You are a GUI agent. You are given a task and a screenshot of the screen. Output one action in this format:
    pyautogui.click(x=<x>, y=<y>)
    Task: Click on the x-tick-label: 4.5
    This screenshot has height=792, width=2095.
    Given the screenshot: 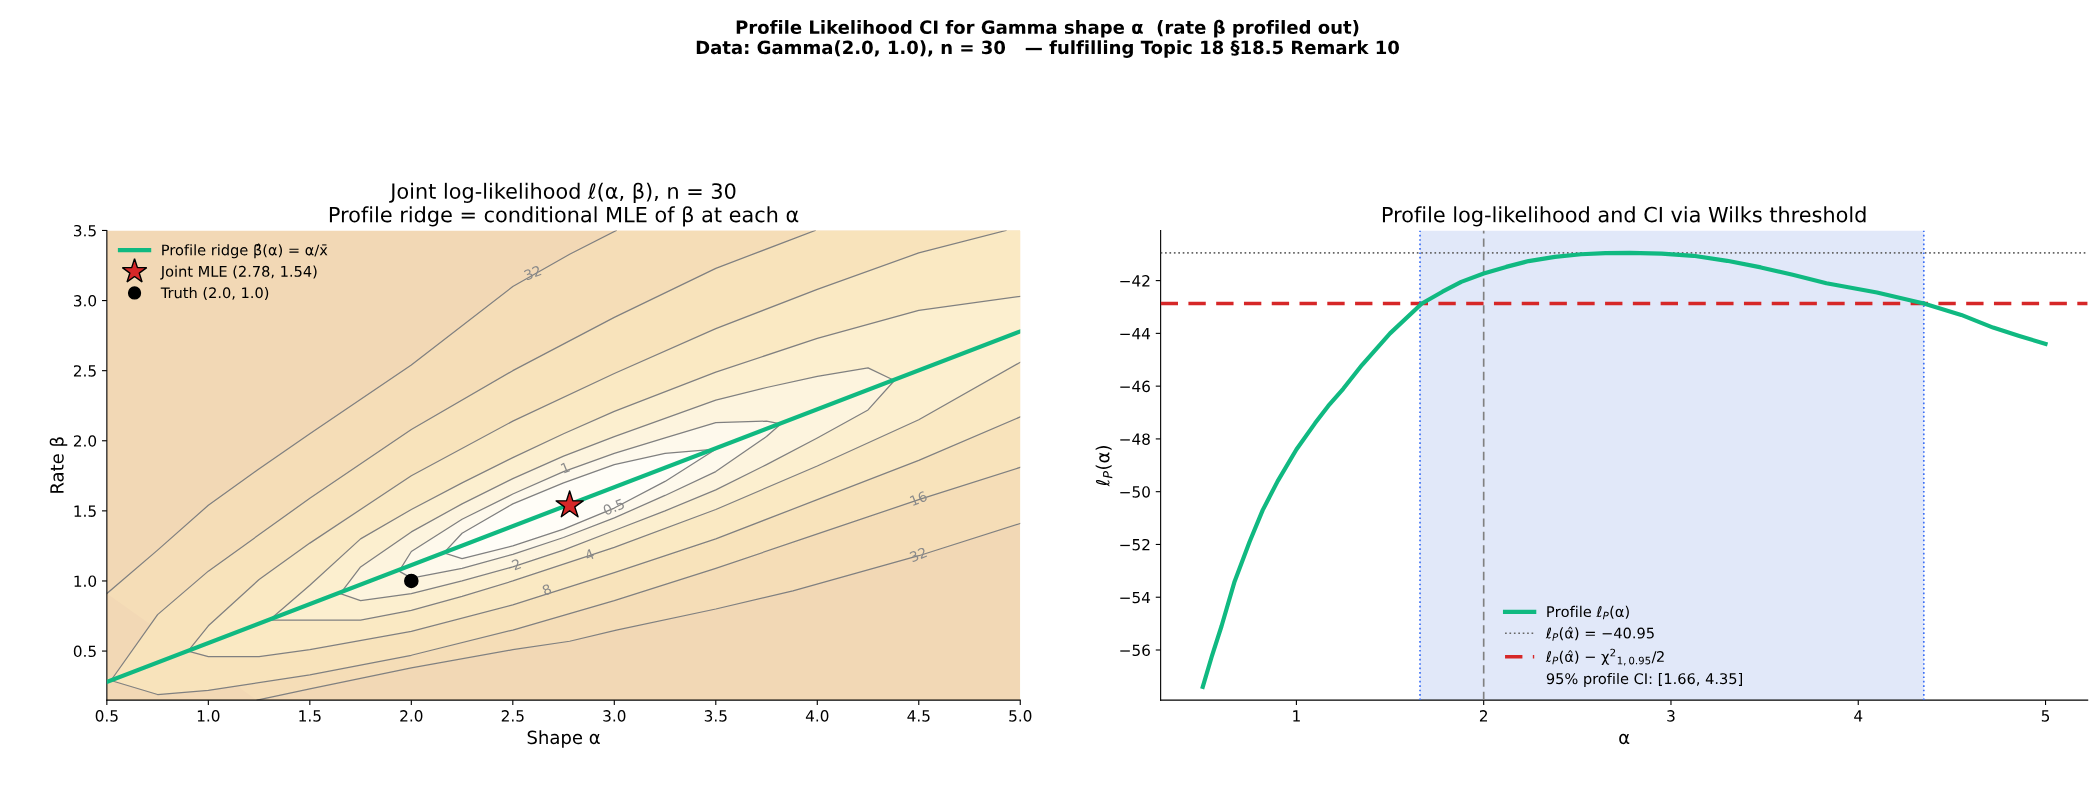 What is the action you would take?
    pyautogui.click(x=918, y=716)
    